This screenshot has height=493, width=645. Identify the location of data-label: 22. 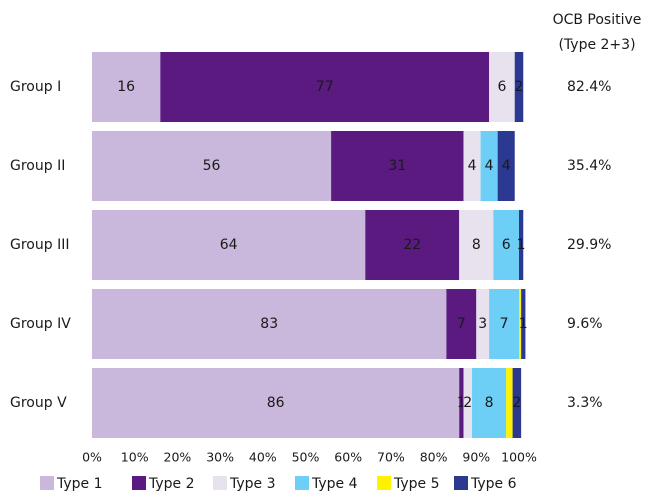
(412, 245).